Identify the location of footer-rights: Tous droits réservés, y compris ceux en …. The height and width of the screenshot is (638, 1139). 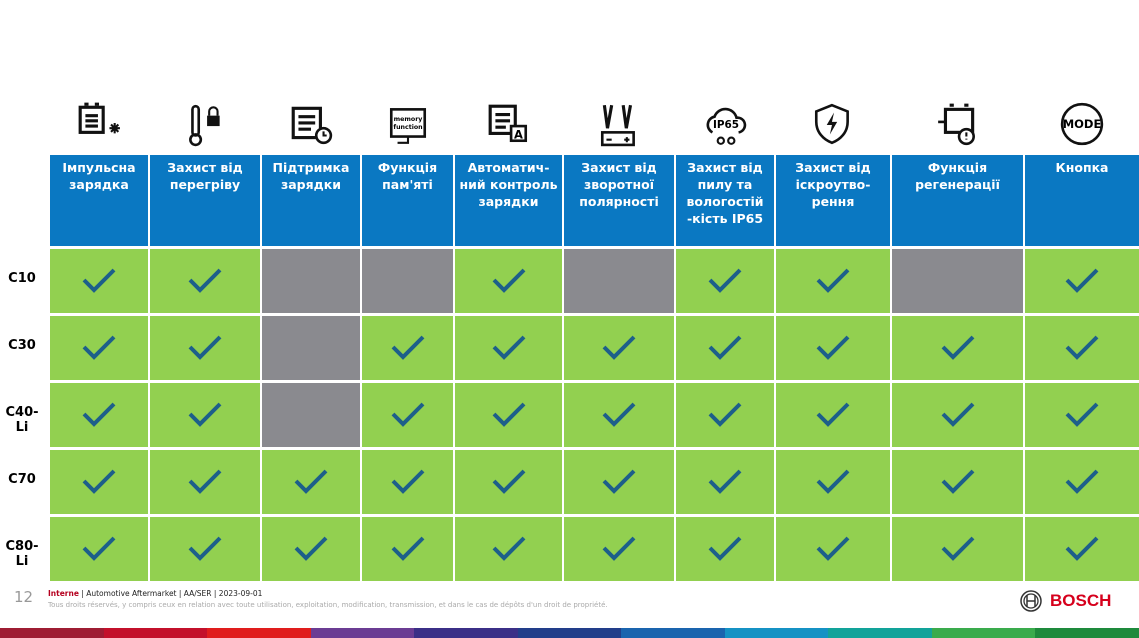
(328, 605).